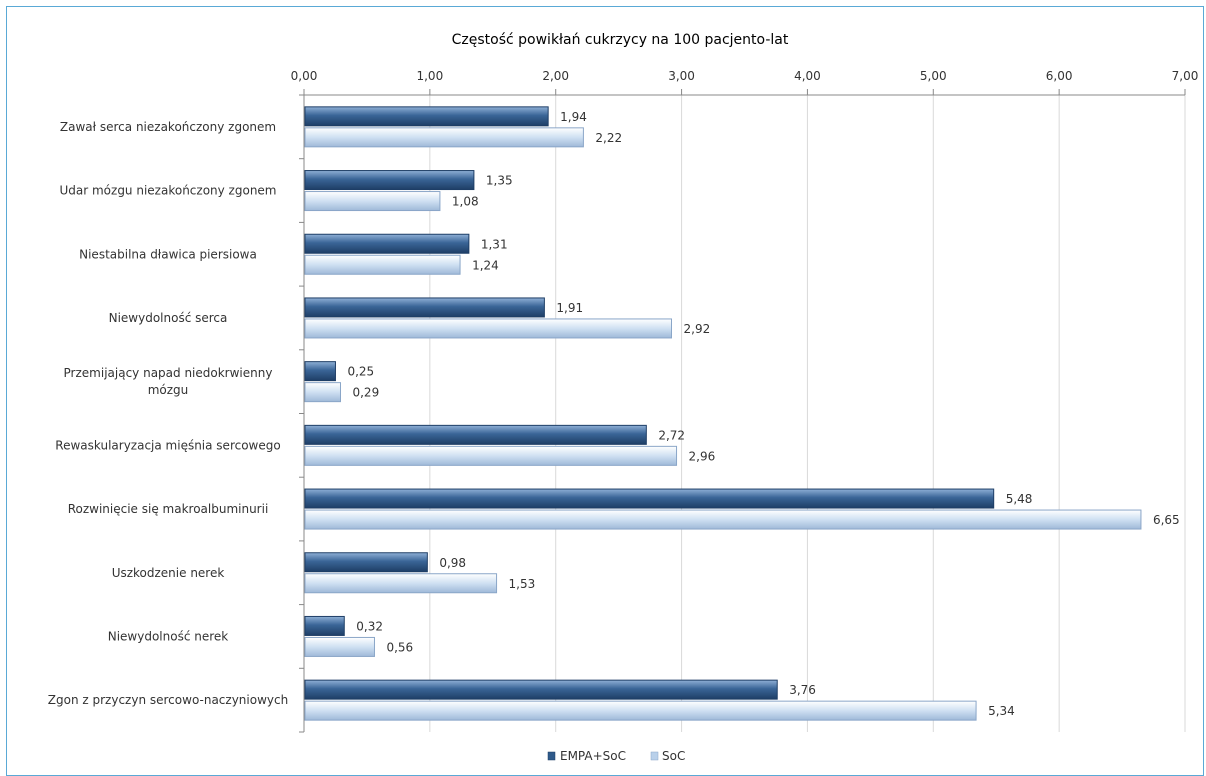  I want to click on data-label: 6,65, so click(1166, 520).